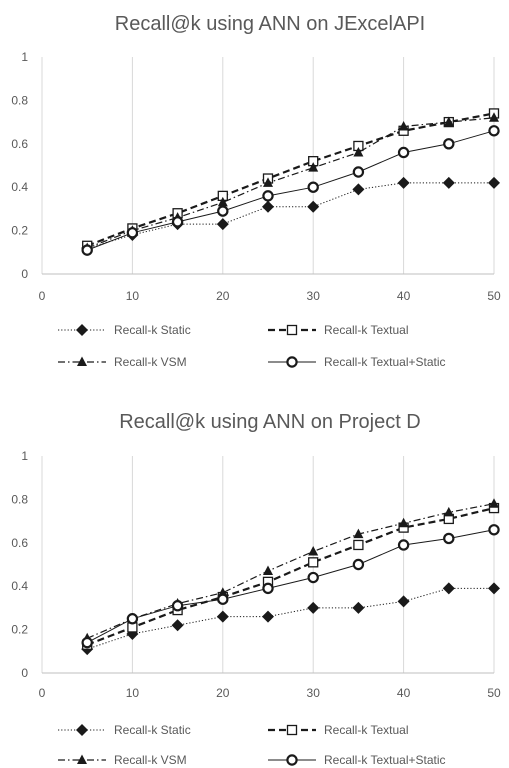 This screenshot has width=509, height=768. I want to click on legend-item: Recall-k Textual+Static, so click(357, 362).